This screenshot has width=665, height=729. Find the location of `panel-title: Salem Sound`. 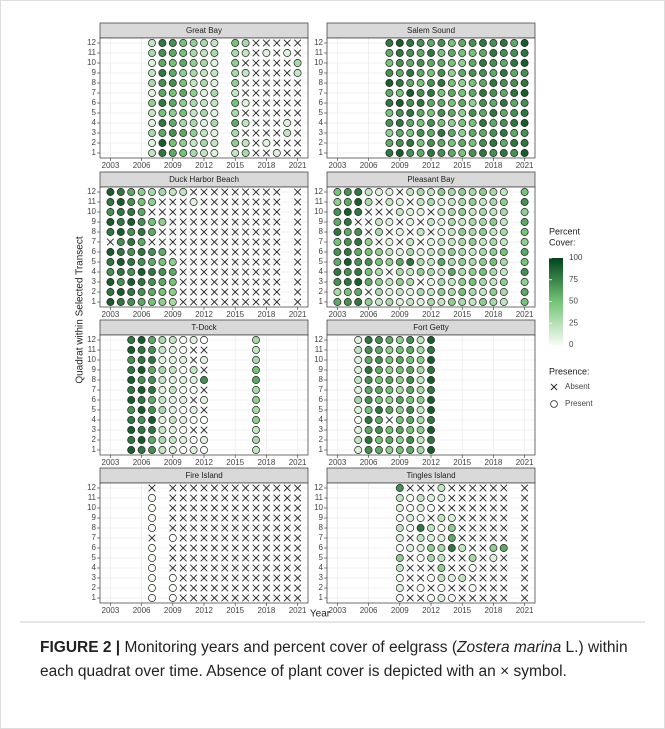

panel-title: Salem Sound is located at coordinates (431, 30).